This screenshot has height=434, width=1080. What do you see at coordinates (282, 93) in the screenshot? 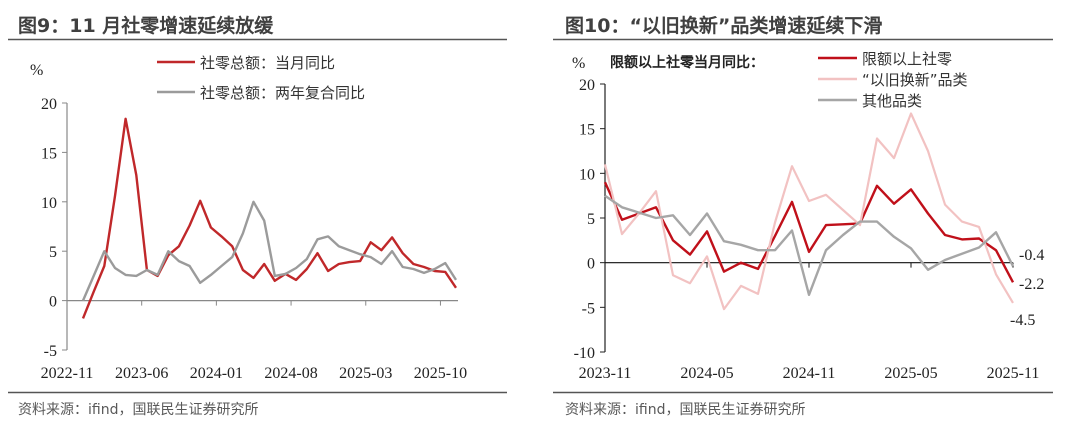
I see `legend-label: 社零总额：两年复合同比` at bounding box center [282, 93].